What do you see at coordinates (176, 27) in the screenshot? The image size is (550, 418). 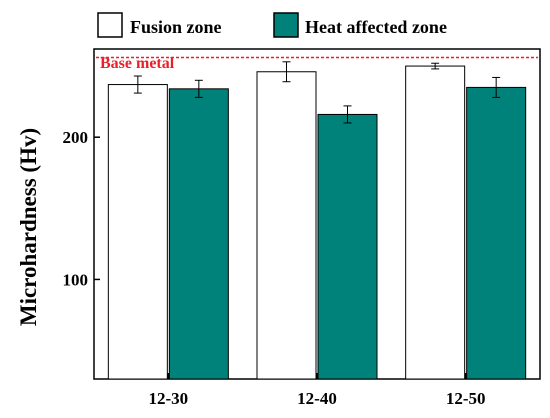 I see `legend-label-fusion-zone: Fusion zone` at bounding box center [176, 27].